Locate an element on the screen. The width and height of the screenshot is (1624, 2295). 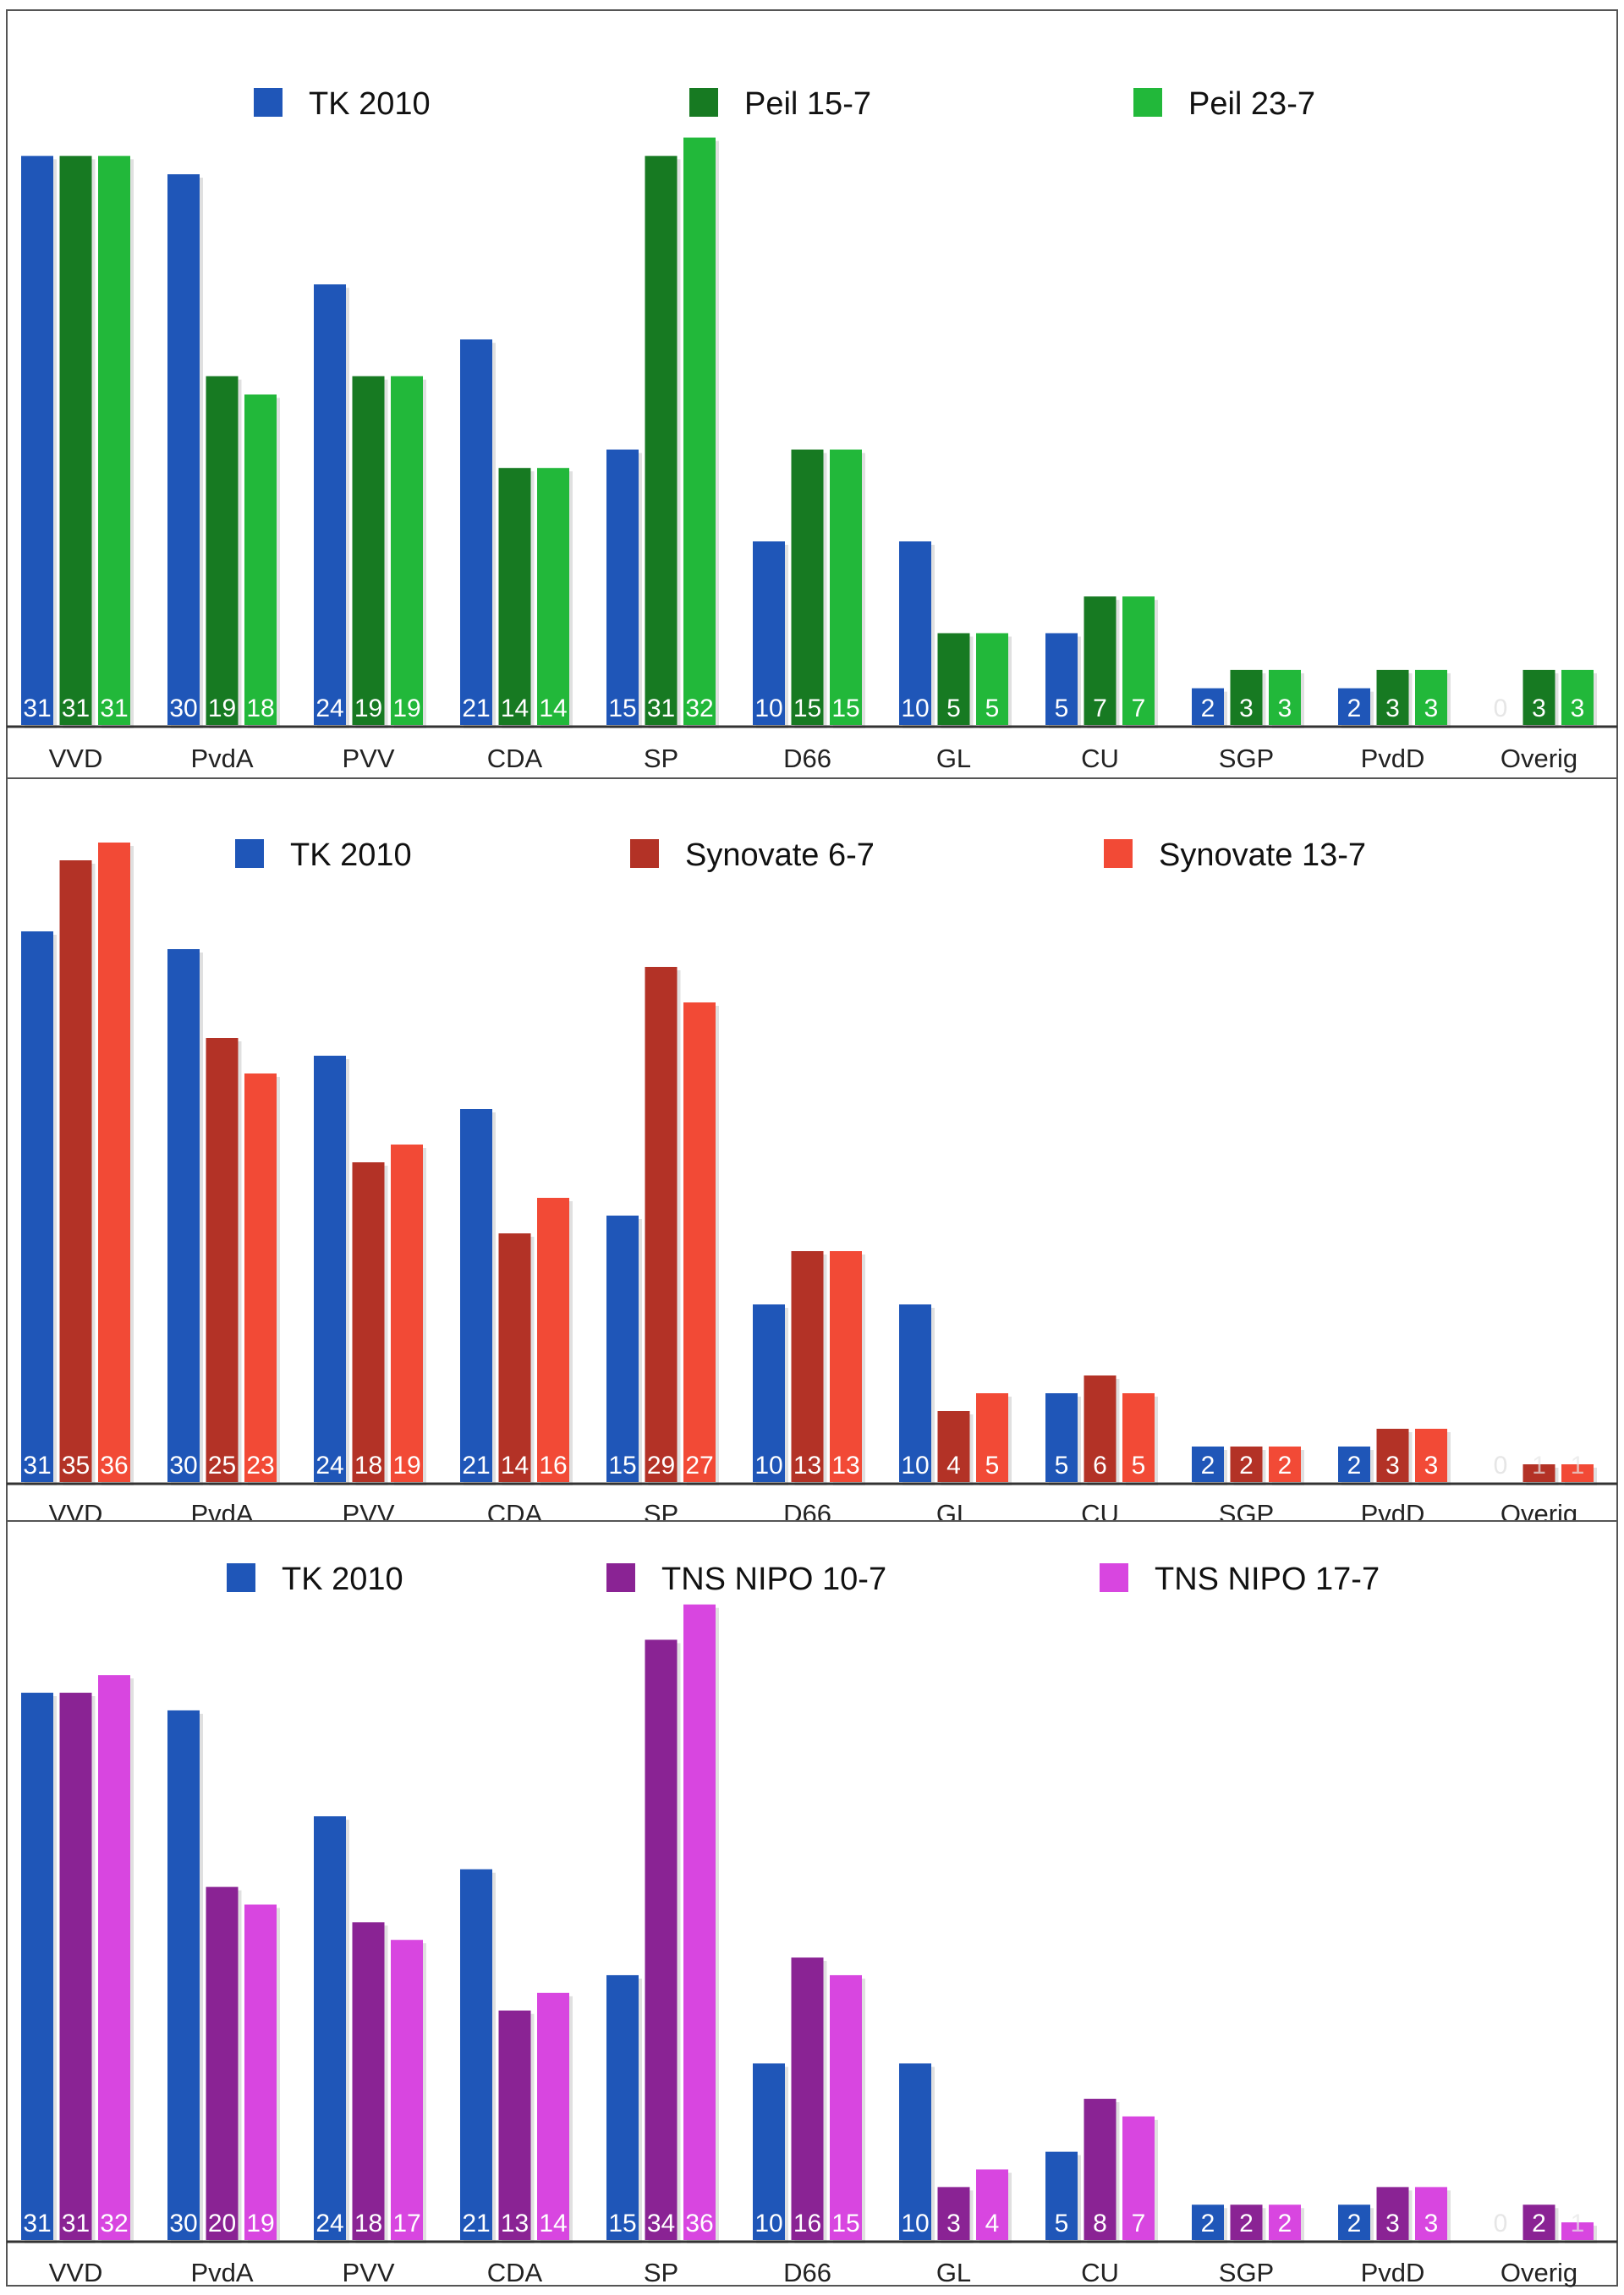
legend-entry: Synovate 13-7 is located at coordinates (1262, 855).